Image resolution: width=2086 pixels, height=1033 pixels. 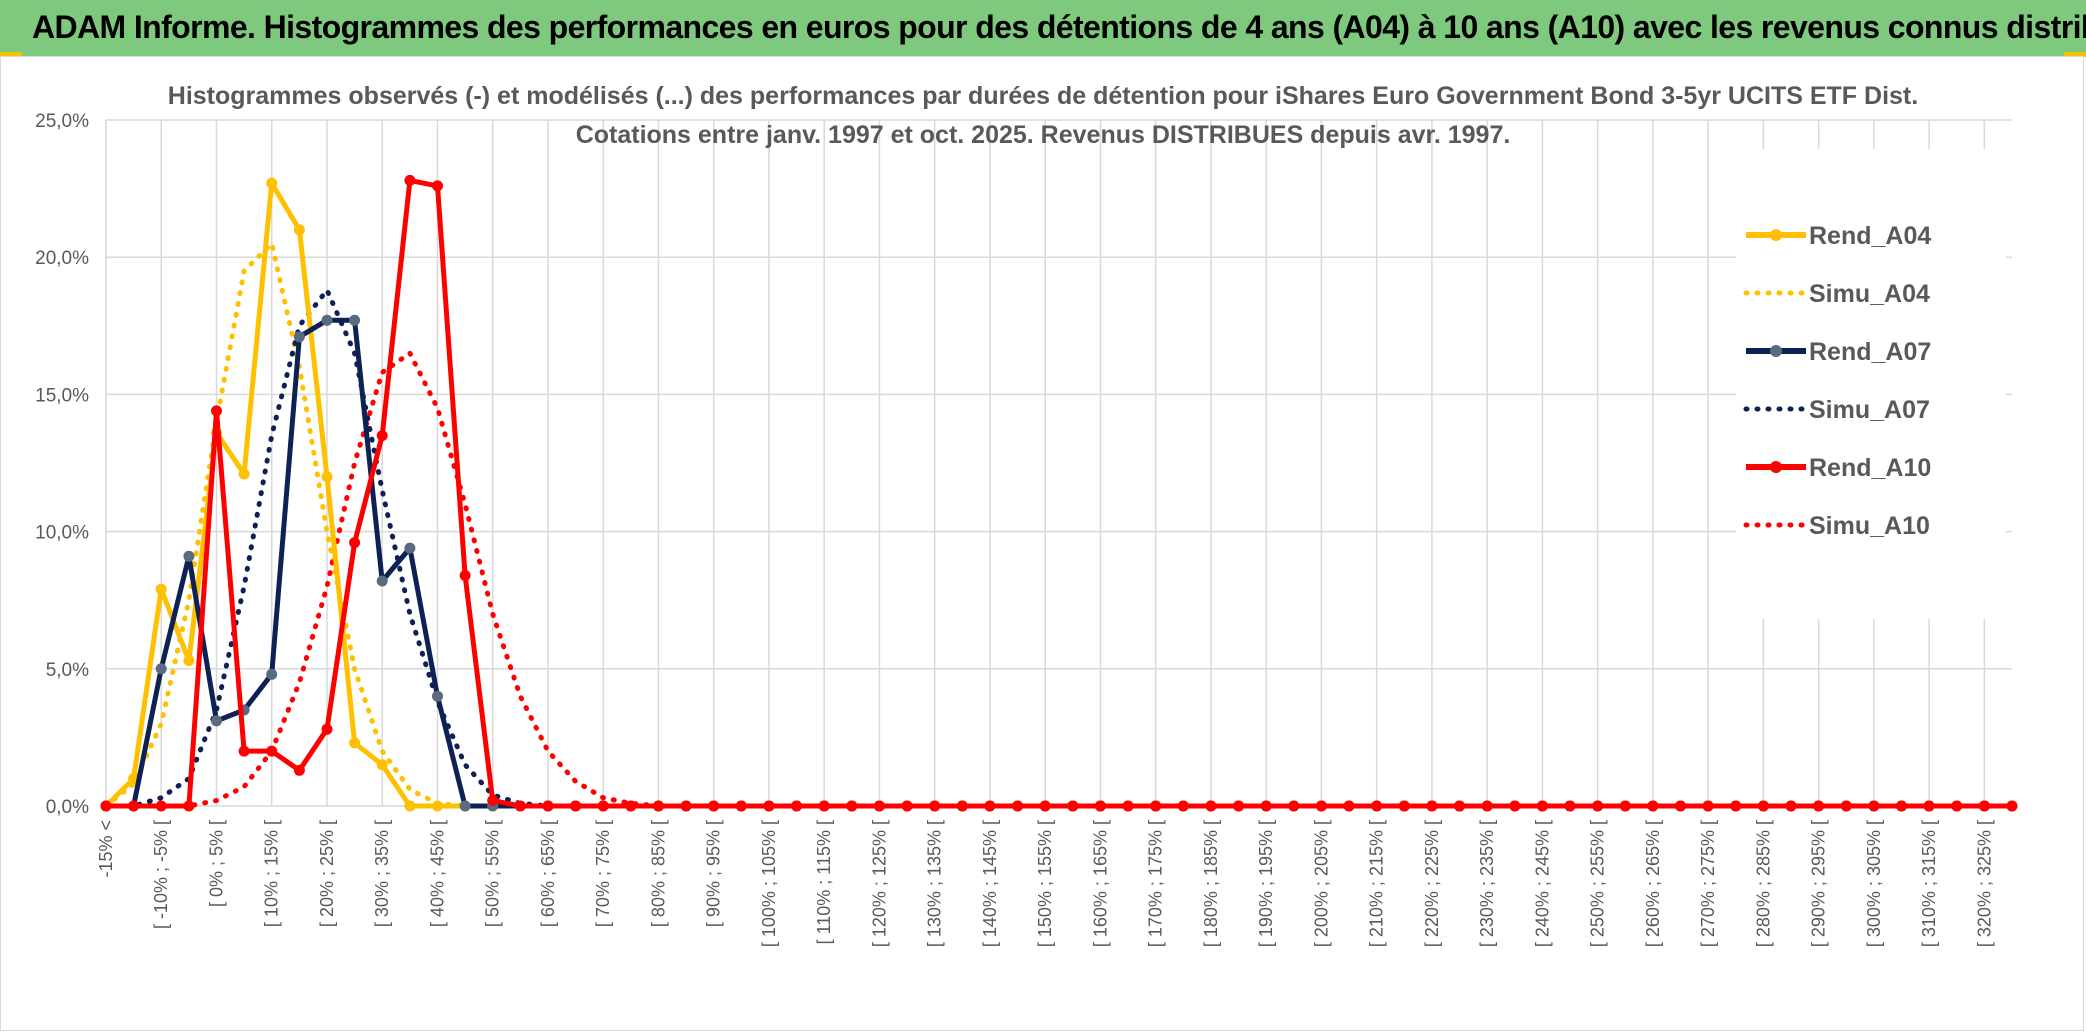 I want to click on y-tick-label: 25,0%, so click(x=62, y=121).